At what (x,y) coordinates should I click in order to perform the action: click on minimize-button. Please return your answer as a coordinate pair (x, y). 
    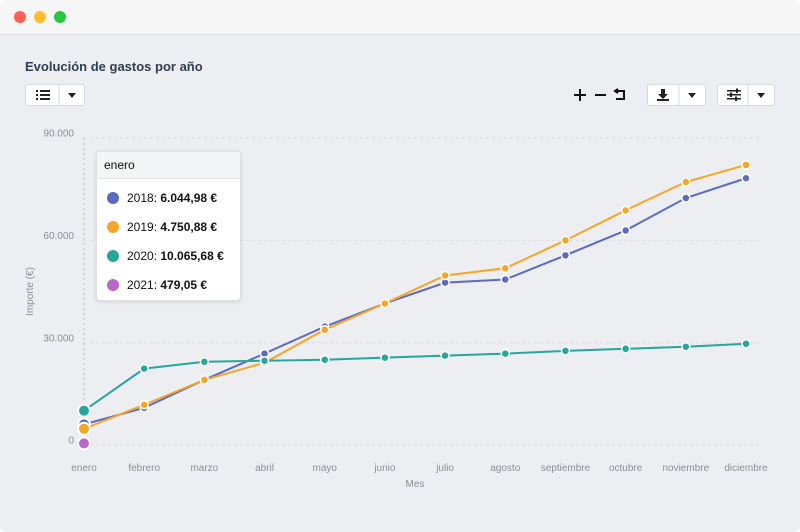
    Looking at the image, I should click on (40, 17).